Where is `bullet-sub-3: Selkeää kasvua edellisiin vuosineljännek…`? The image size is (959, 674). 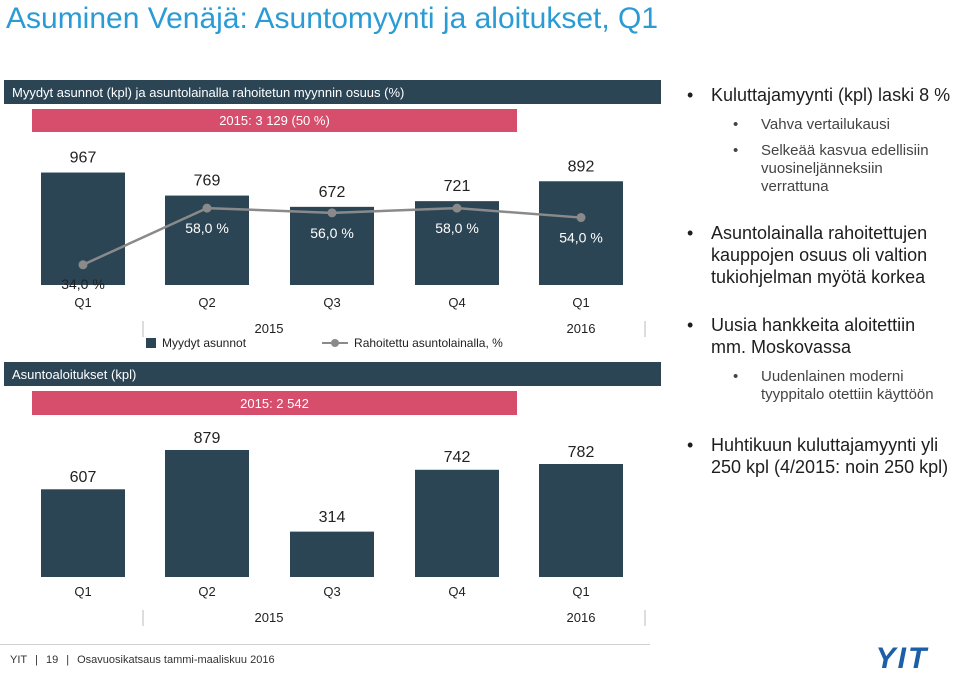 bullet-sub-3: Selkeää kasvua edellisiin vuosineljännek… is located at coordinates (818, 169).